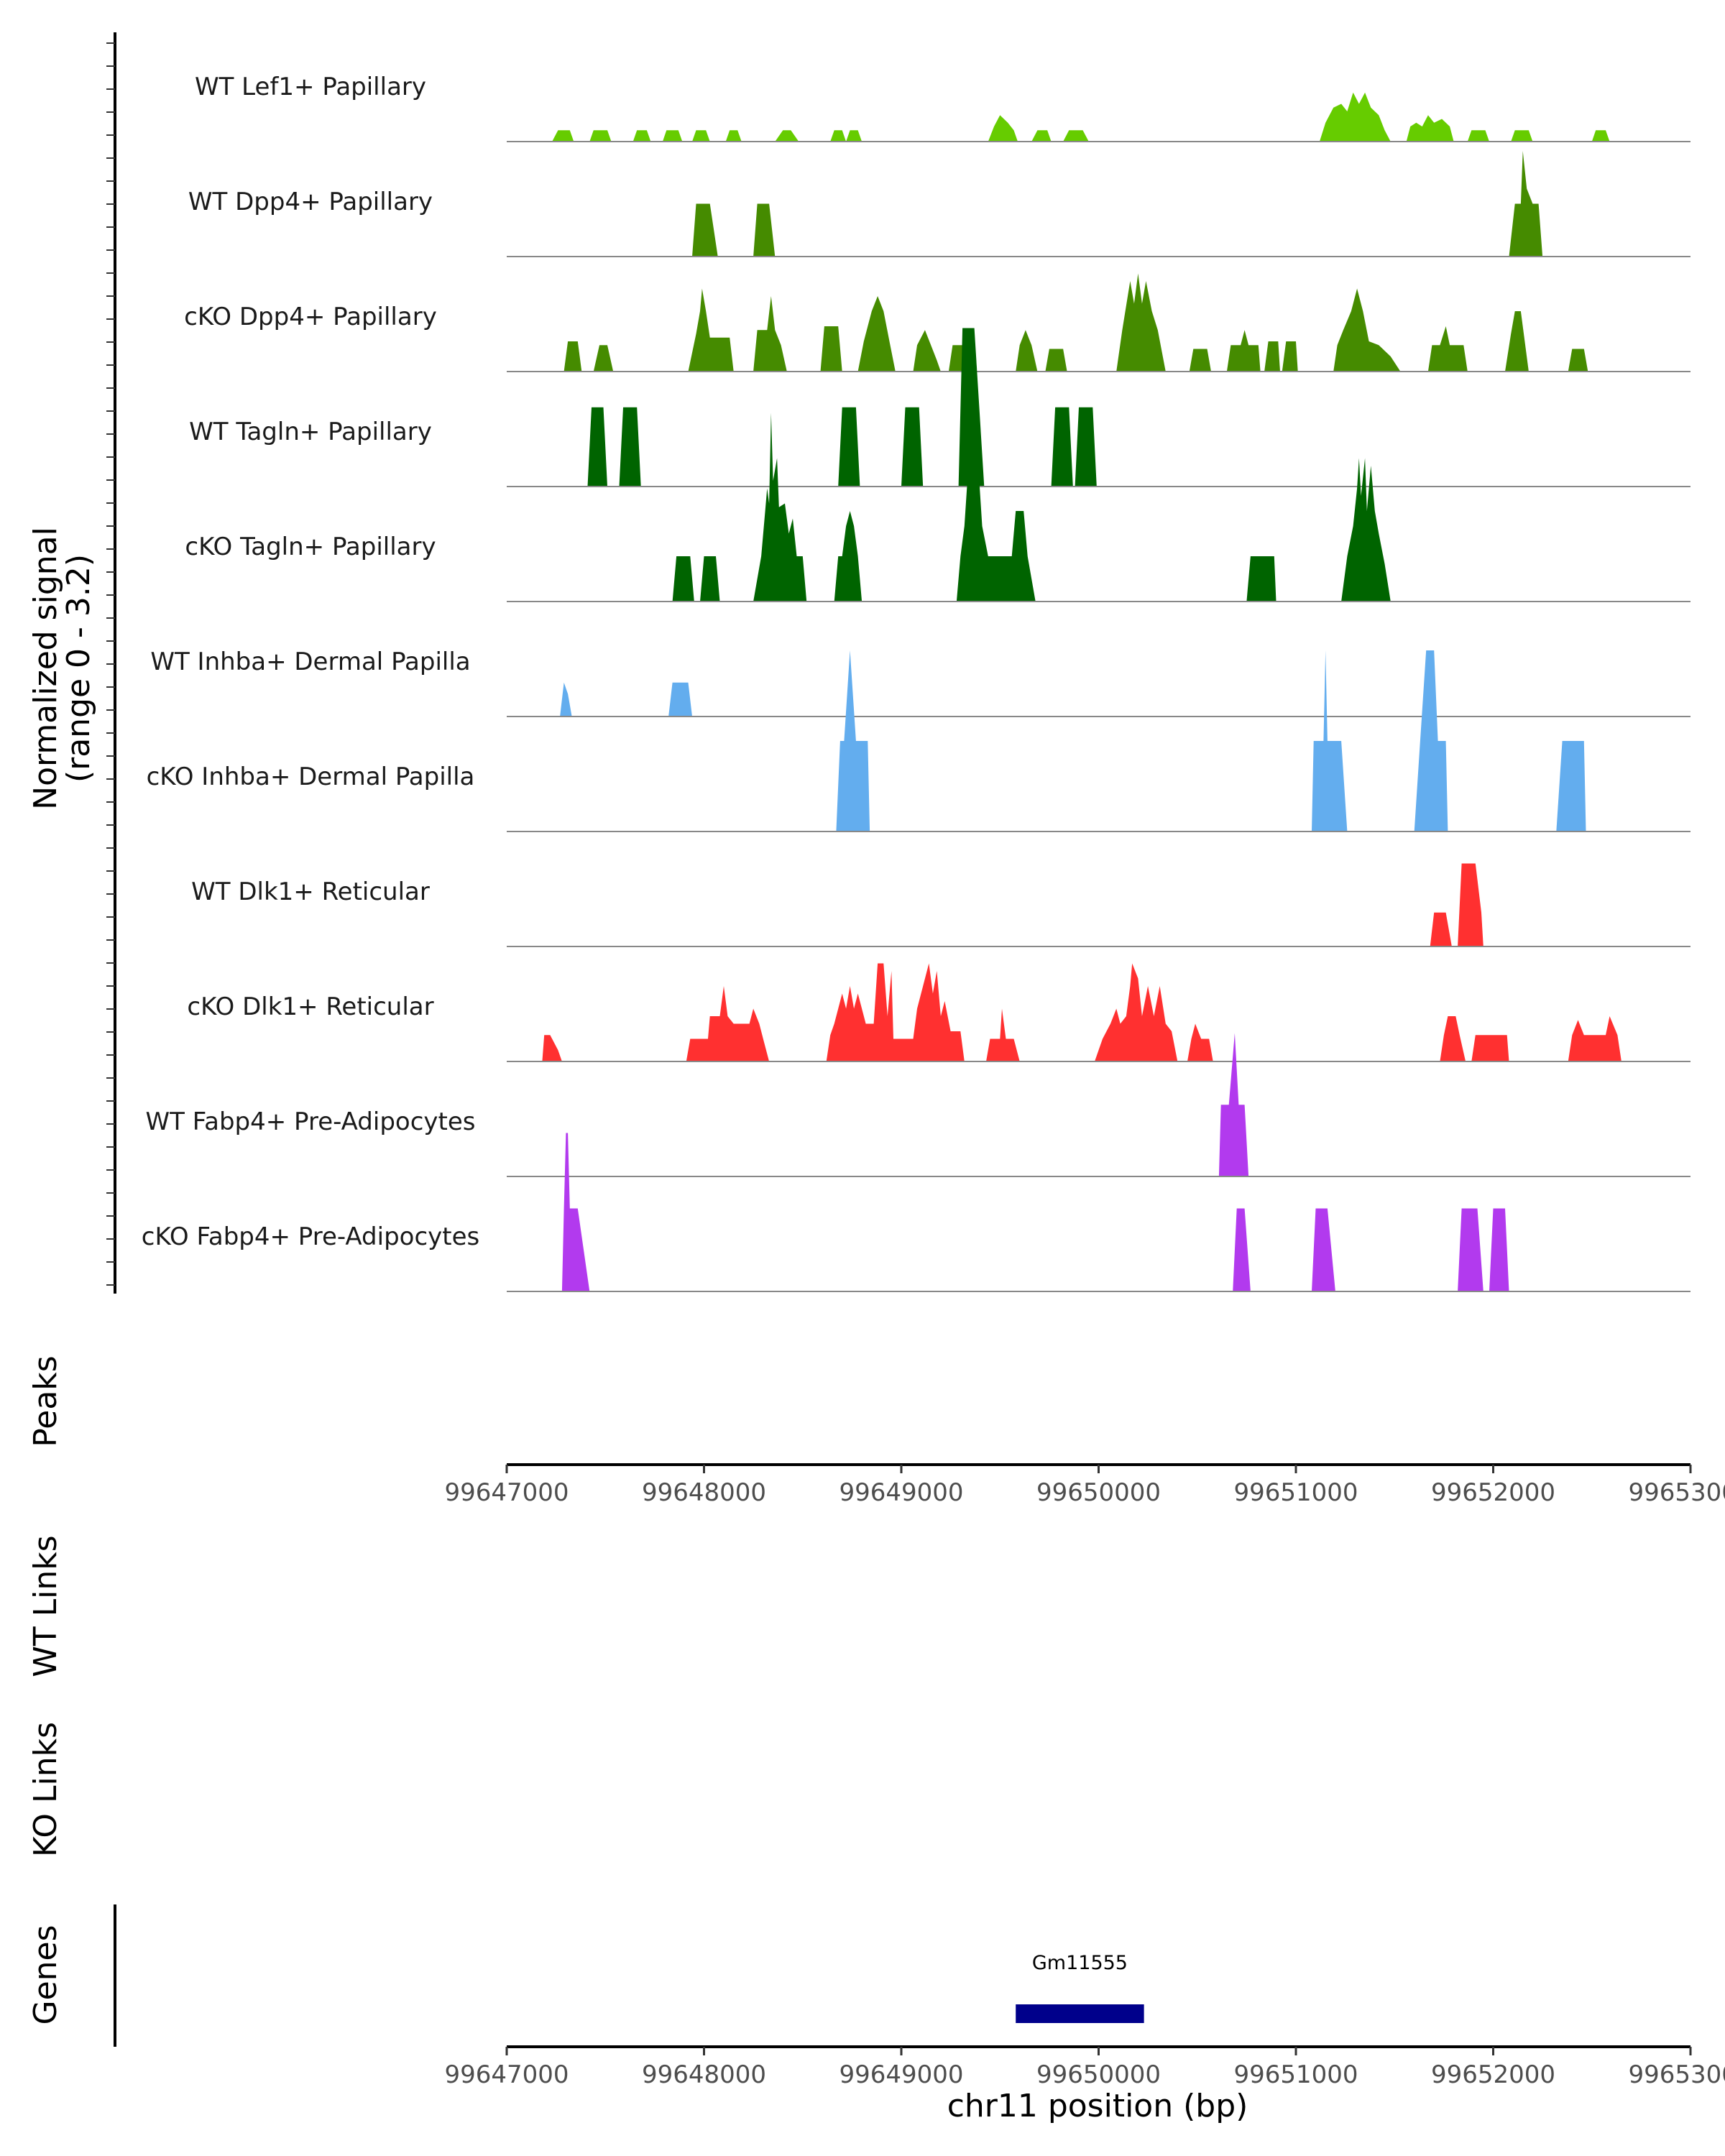  Describe the element at coordinates (939, 204) in the screenshot. I see `track-1: WT Dpp4+ Papillary` at that location.